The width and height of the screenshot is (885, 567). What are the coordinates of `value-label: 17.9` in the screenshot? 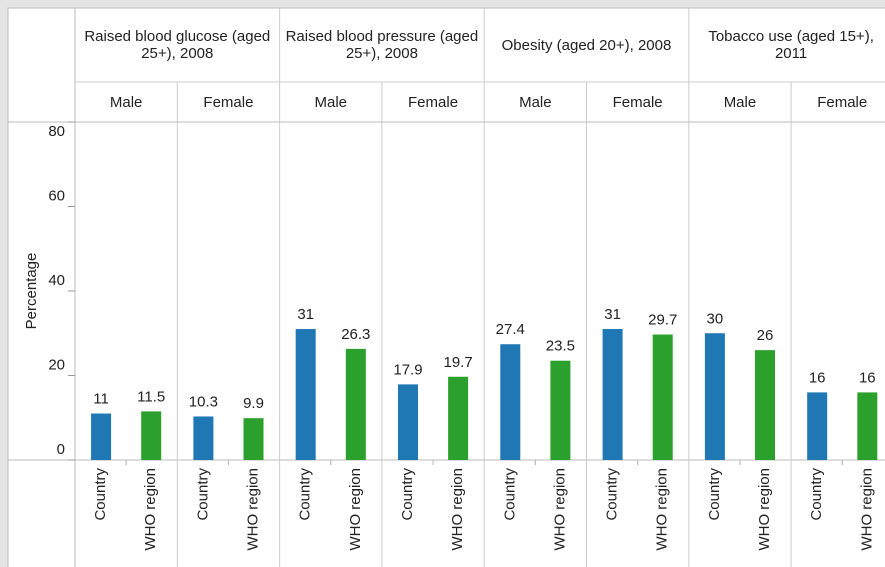 It's located at (407, 369).